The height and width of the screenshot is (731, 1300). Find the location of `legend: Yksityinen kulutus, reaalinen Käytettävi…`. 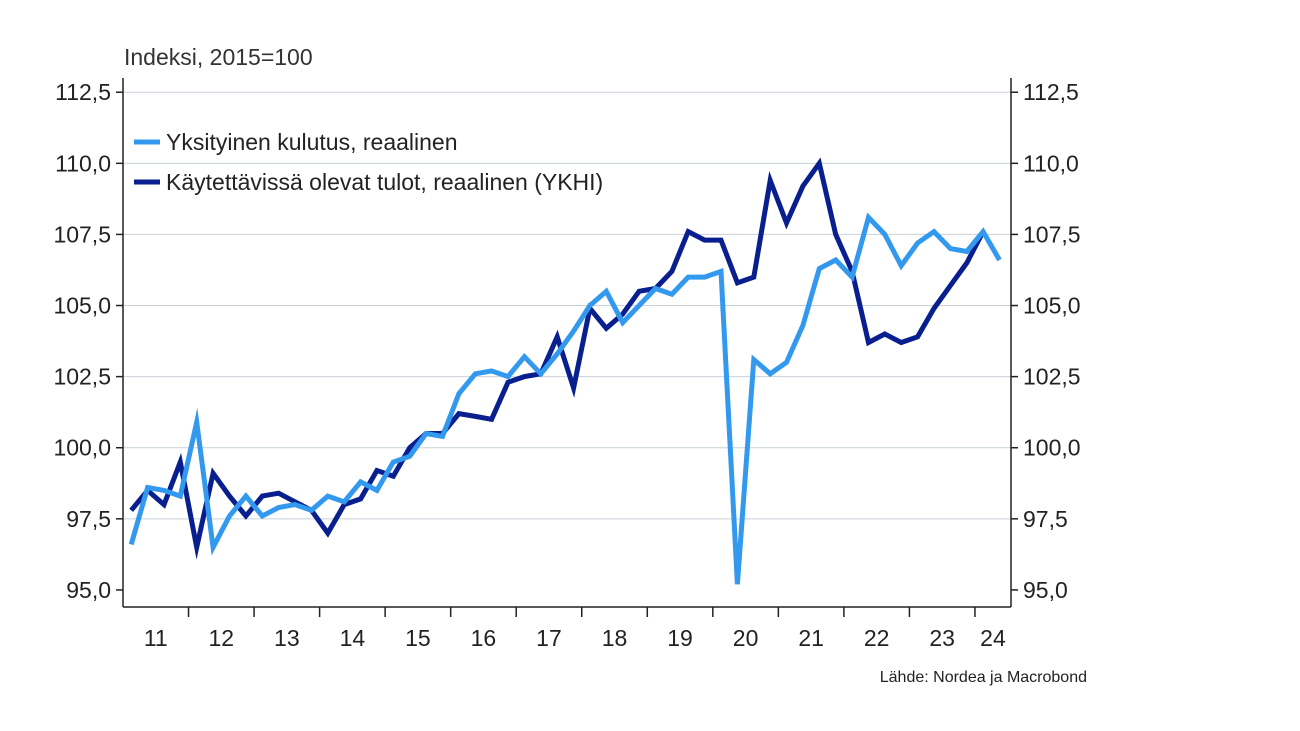

legend: Yksityinen kulutus, reaalinen Käytettävi… is located at coordinates (368, 162).